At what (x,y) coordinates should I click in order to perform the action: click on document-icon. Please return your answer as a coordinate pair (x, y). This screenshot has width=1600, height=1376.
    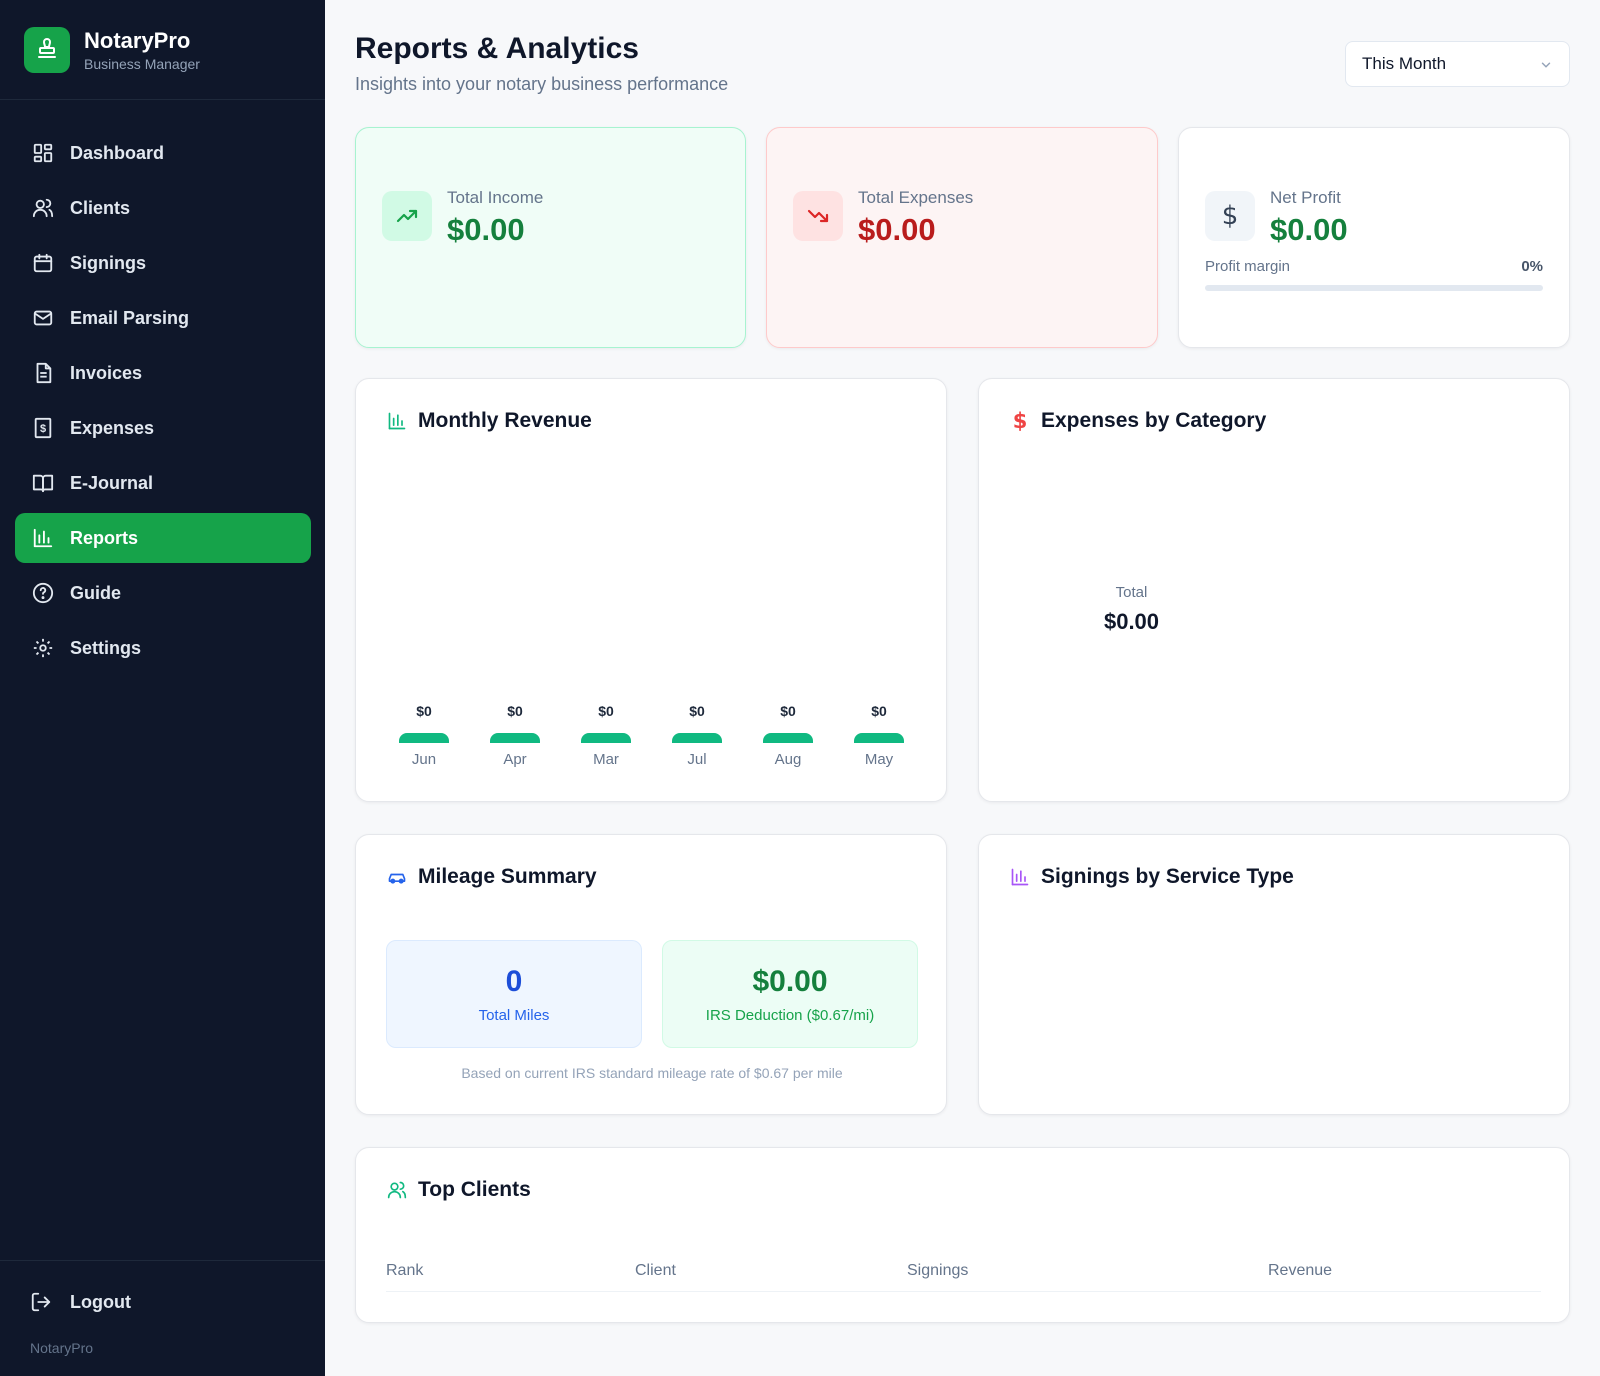
    Looking at the image, I should click on (43, 373).